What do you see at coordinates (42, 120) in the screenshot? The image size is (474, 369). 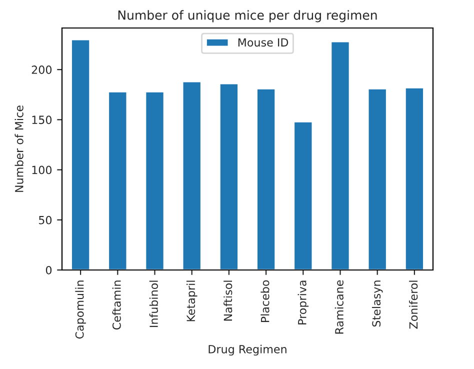 I see `y-tick-label: 150` at bounding box center [42, 120].